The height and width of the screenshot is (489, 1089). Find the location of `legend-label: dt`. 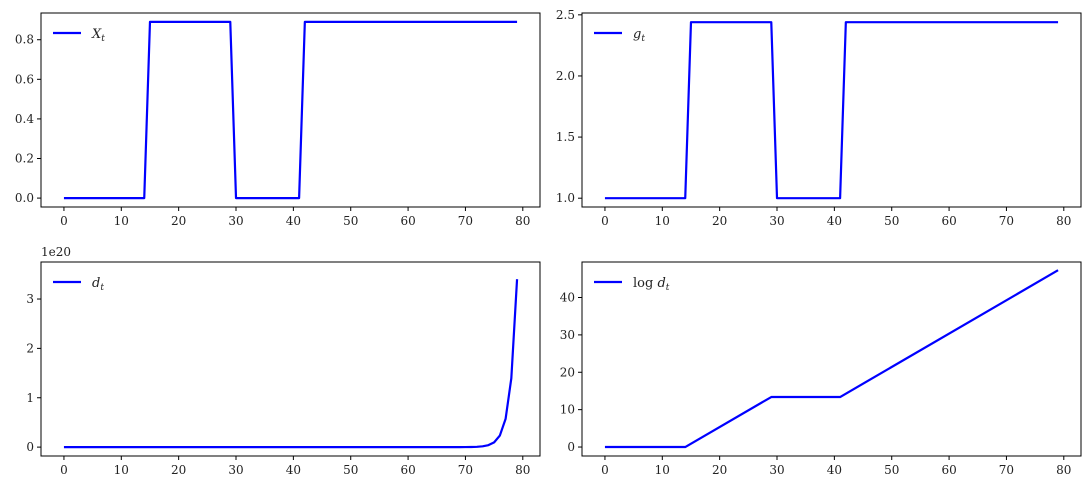

legend-label: dt is located at coordinates (98, 284).